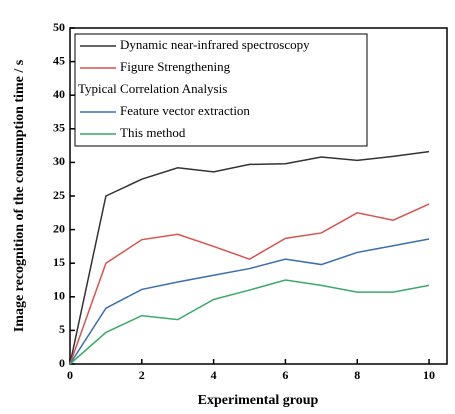 Image resolution: width=455 pixels, height=414 pixels. What do you see at coordinates (59, 94) in the screenshot?
I see `y-tick-label: 40` at bounding box center [59, 94].